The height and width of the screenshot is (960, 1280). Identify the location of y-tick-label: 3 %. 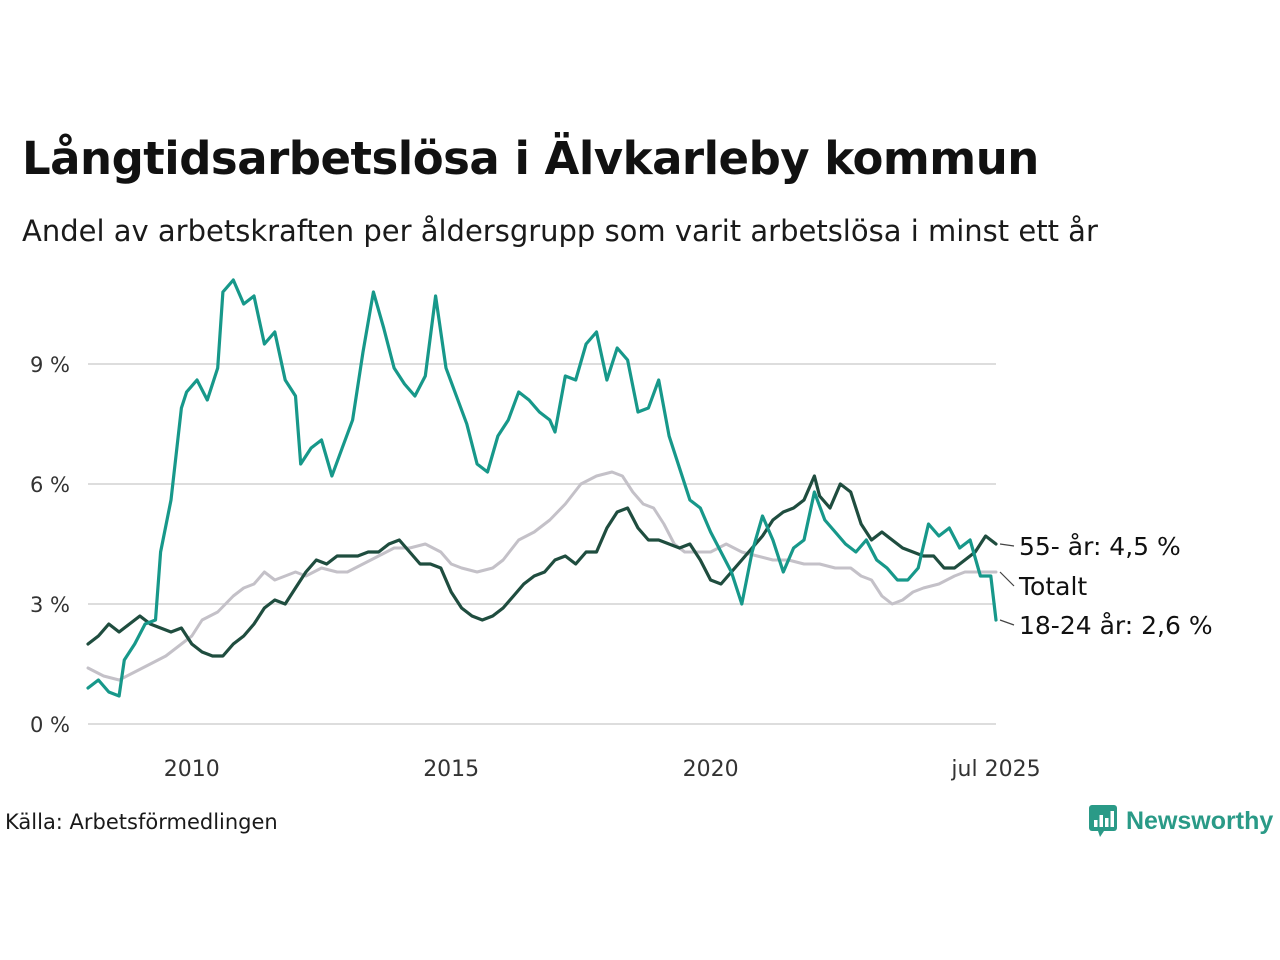
(50, 605).